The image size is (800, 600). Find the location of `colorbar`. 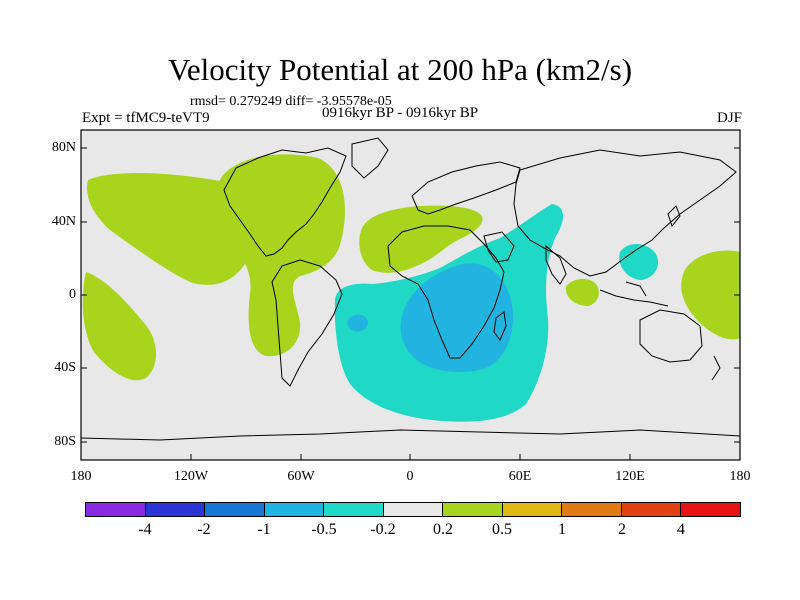

colorbar is located at coordinates (413, 509).